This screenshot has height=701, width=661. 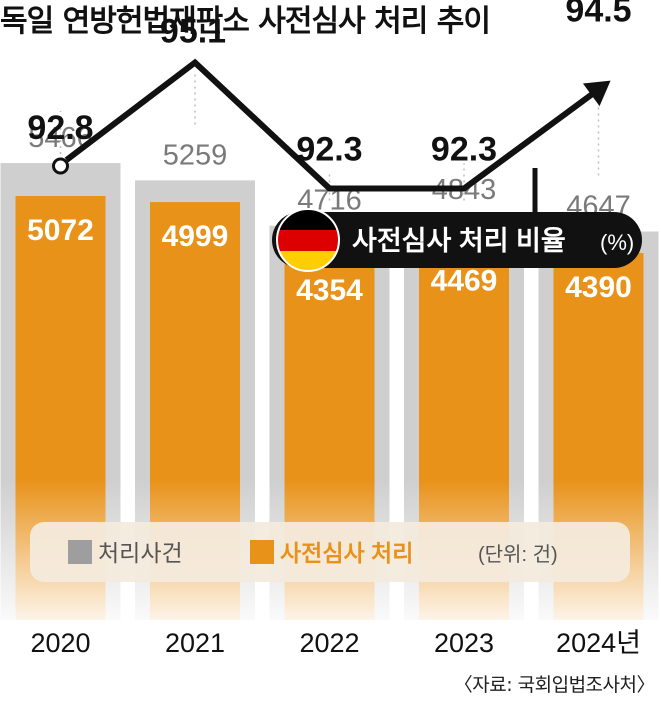 What do you see at coordinates (346, 553) in the screenshot?
I see `legend-label-review: 사전심사 처리` at bounding box center [346, 553].